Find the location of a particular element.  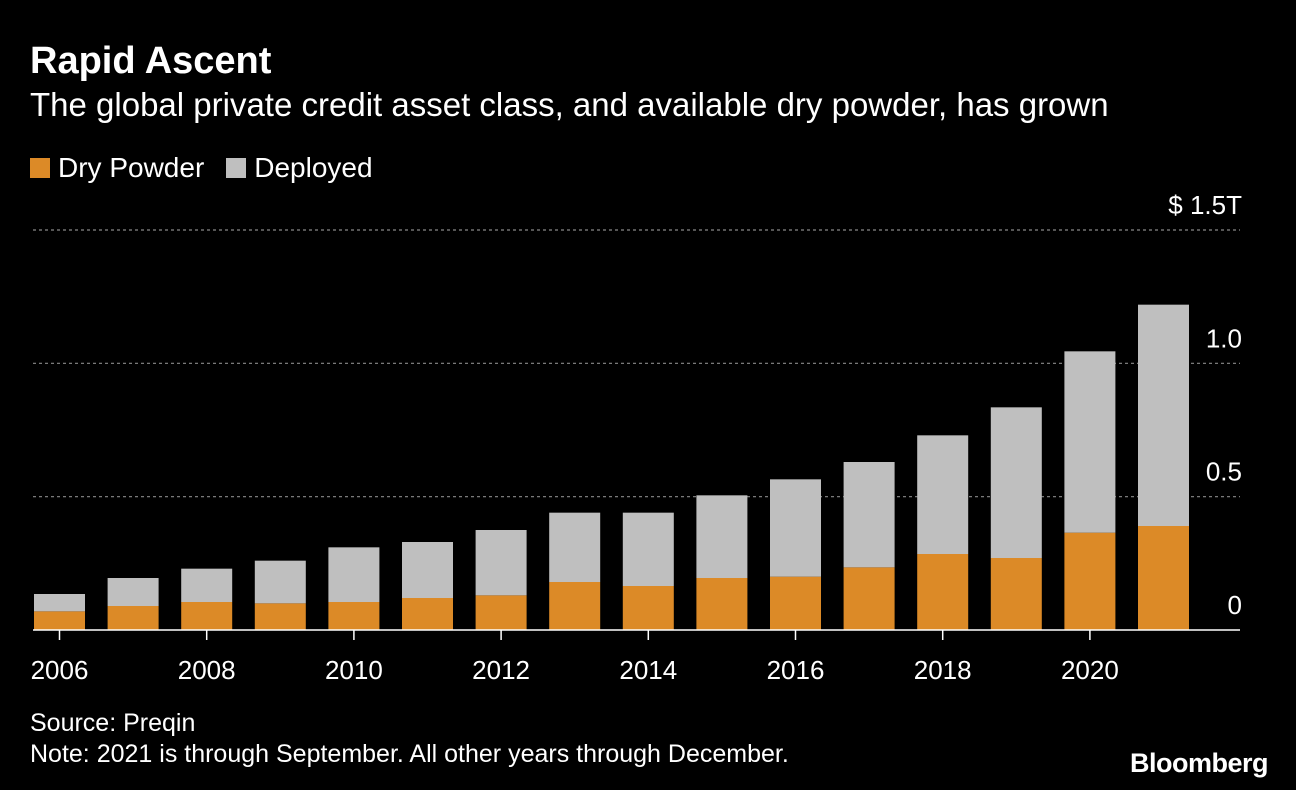

y-tick-label-3: $ 1.5T is located at coordinates (1205, 205).